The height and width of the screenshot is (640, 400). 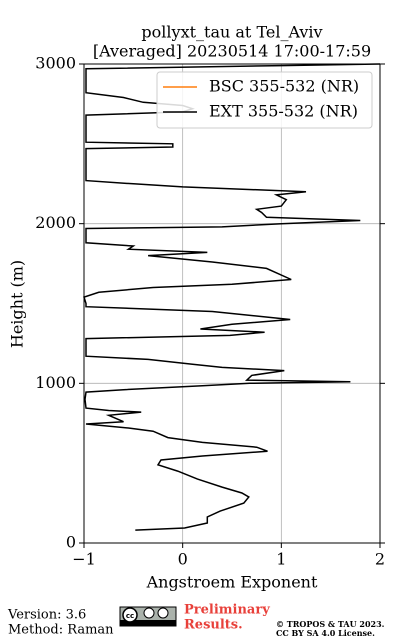 I want to click on status-line: Preliminary, so click(x=227, y=610).